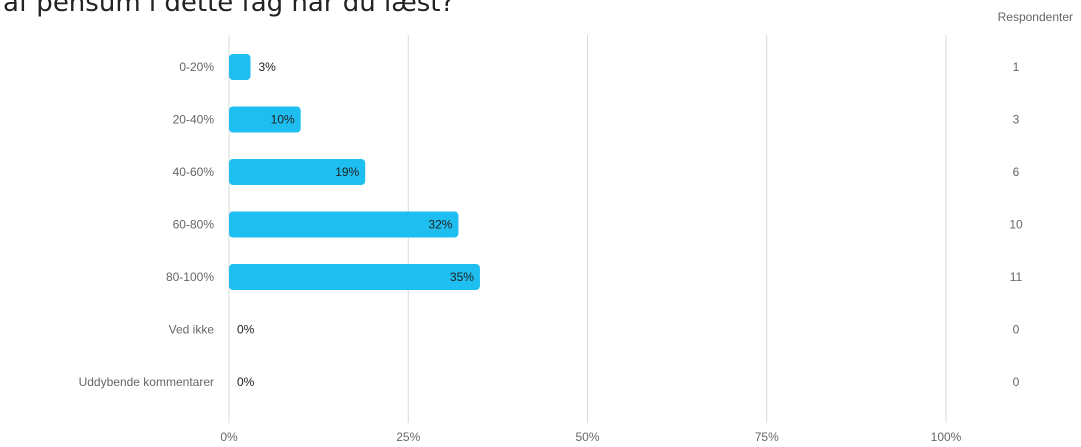 The height and width of the screenshot is (447, 1081). Describe the element at coordinates (283, 120) in the screenshot. I see `bar-value-label: 10%` at that location.